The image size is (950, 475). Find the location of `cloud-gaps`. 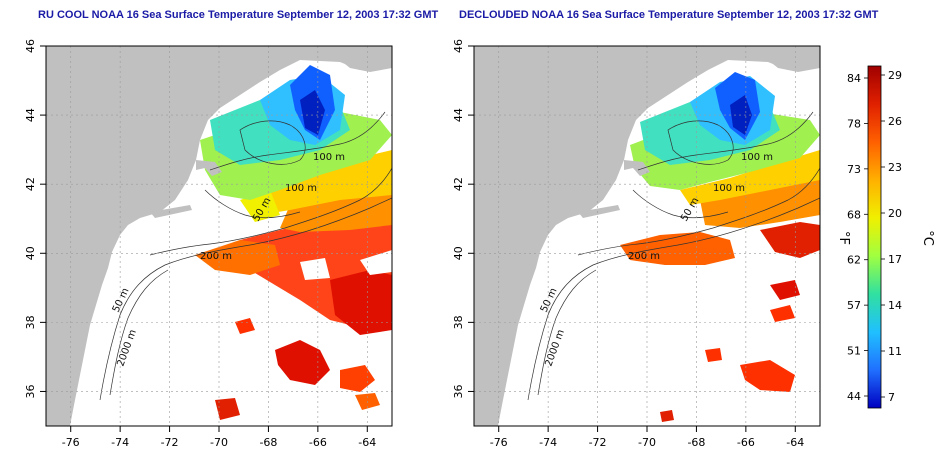

cloud-gaps is located at coordinates (293, 239).